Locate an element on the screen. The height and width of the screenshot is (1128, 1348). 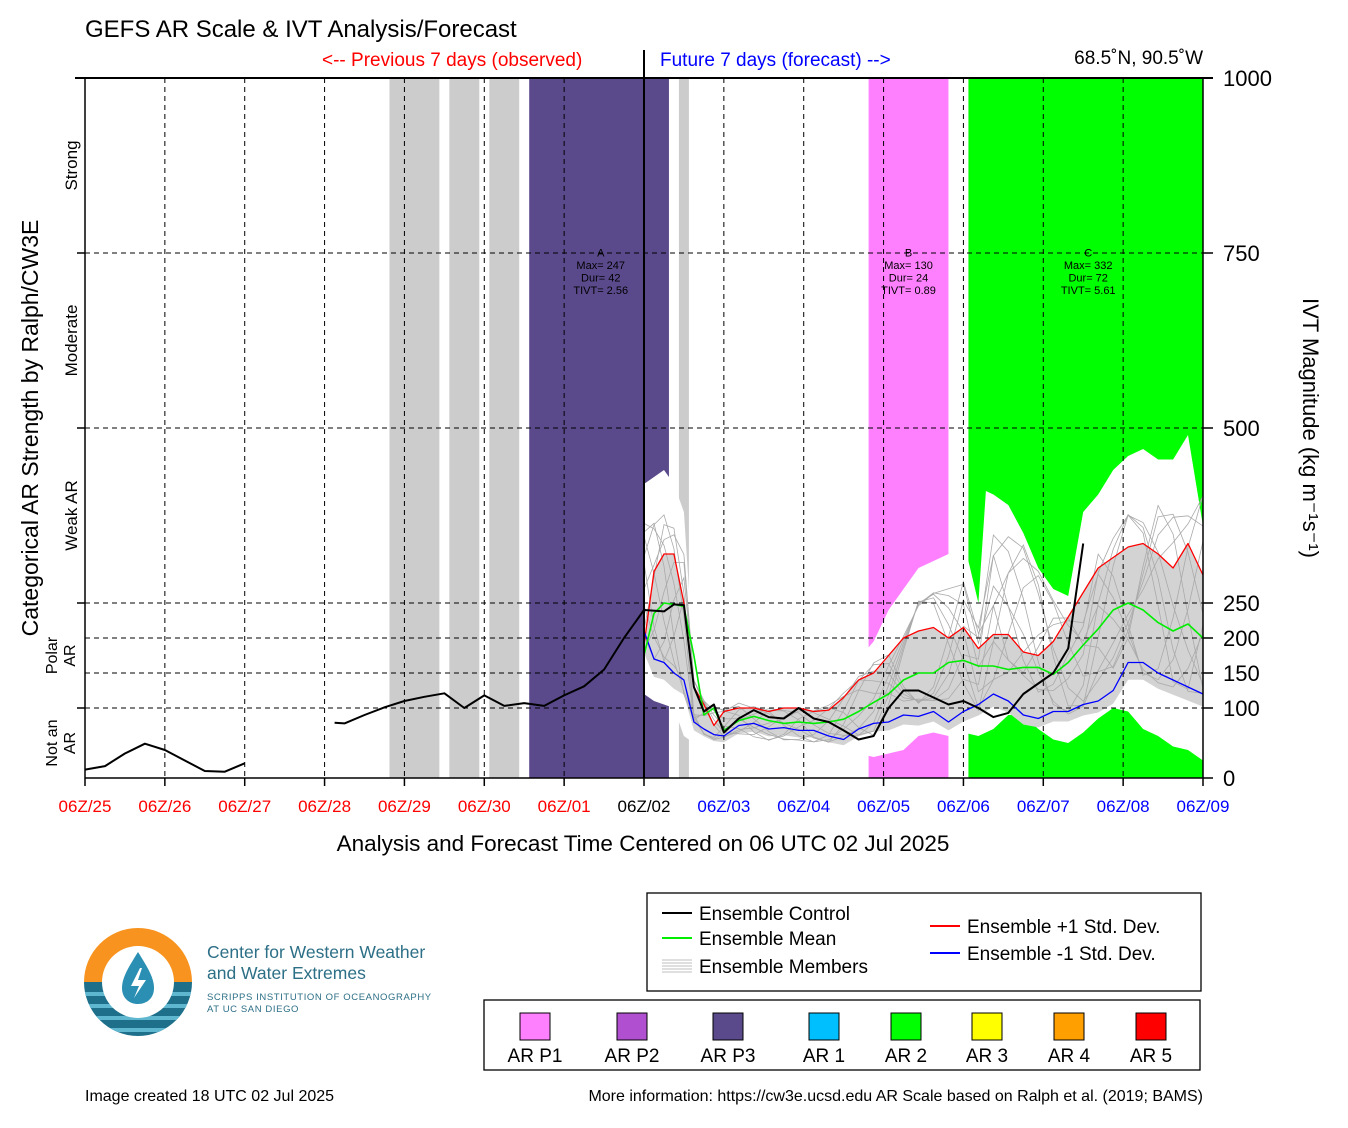
x-tick-label: 06Z/30 is located at coordinates (484, 806).